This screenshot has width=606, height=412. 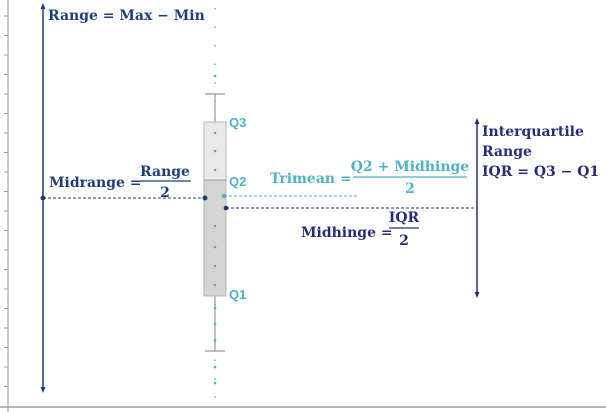 What do you see at coordinates (533, 132) in the screenshot?
I see `svg-text: Interquartile` at bounding box center [533, 132].